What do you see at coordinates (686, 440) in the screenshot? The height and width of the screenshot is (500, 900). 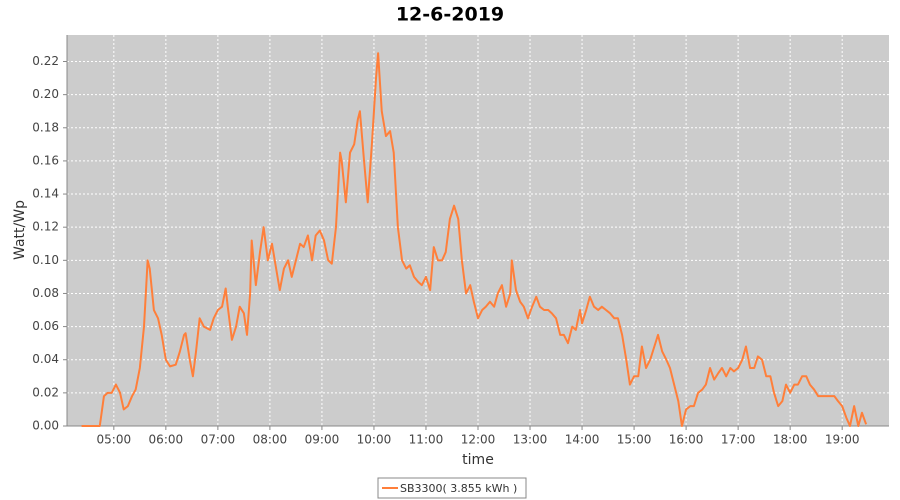 I see `x-tick-label: 16:00` at bounding box center [686, 440].